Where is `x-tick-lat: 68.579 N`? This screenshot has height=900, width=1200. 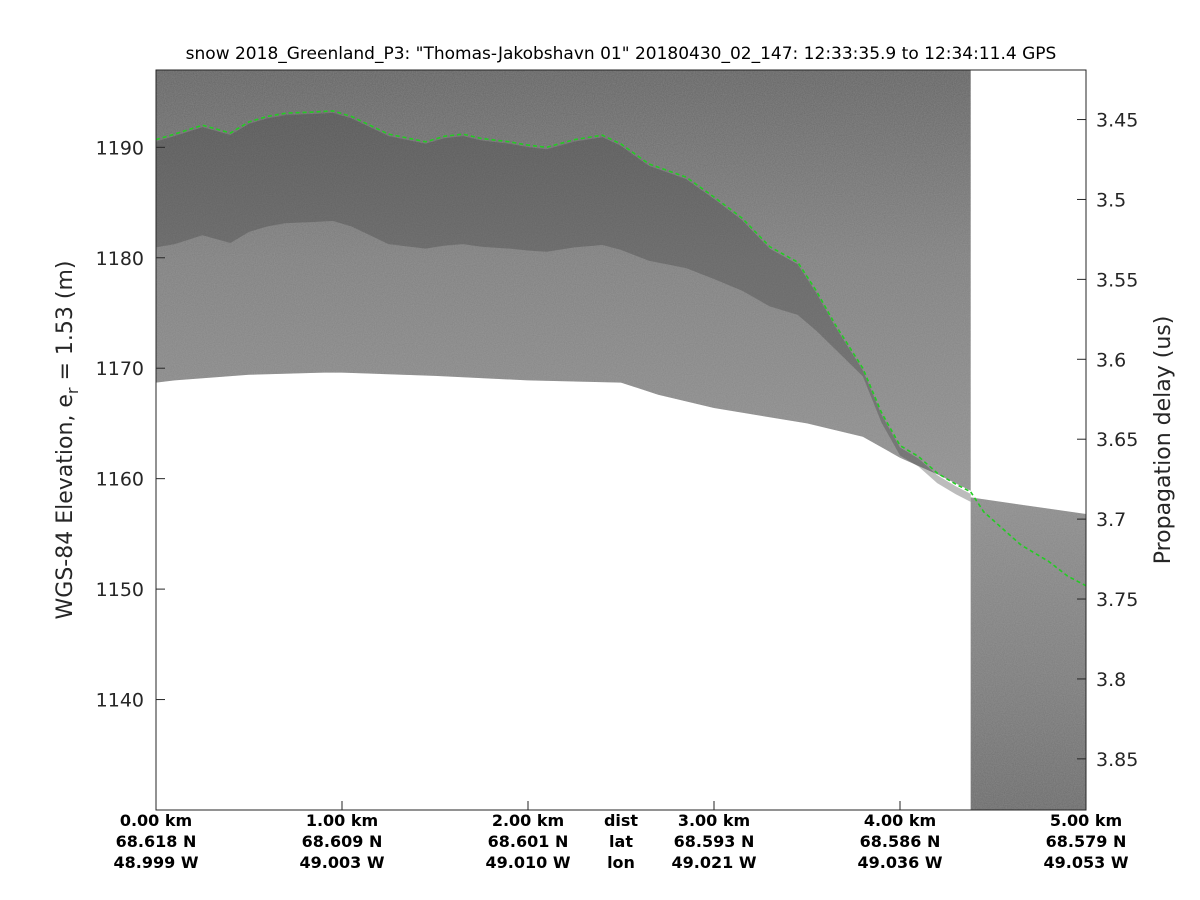
x-tick-lat: 68.579 N is located at coordinates (1086, 841).